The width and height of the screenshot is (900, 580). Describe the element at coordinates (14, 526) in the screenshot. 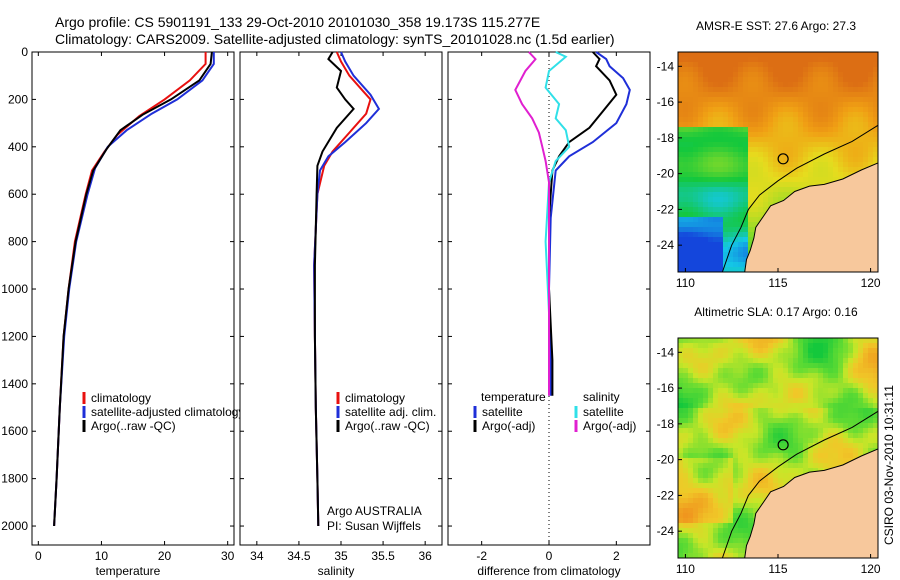

I see `y-tick-label: 2000` at that location.